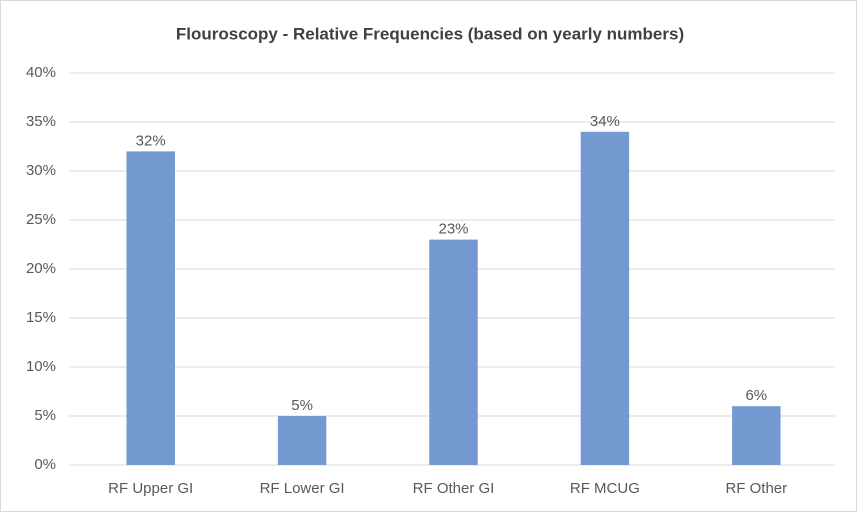 The width and height of the screenshot is (858, 518). I want to click on y-tick-label: 40%, so click(41, 72).